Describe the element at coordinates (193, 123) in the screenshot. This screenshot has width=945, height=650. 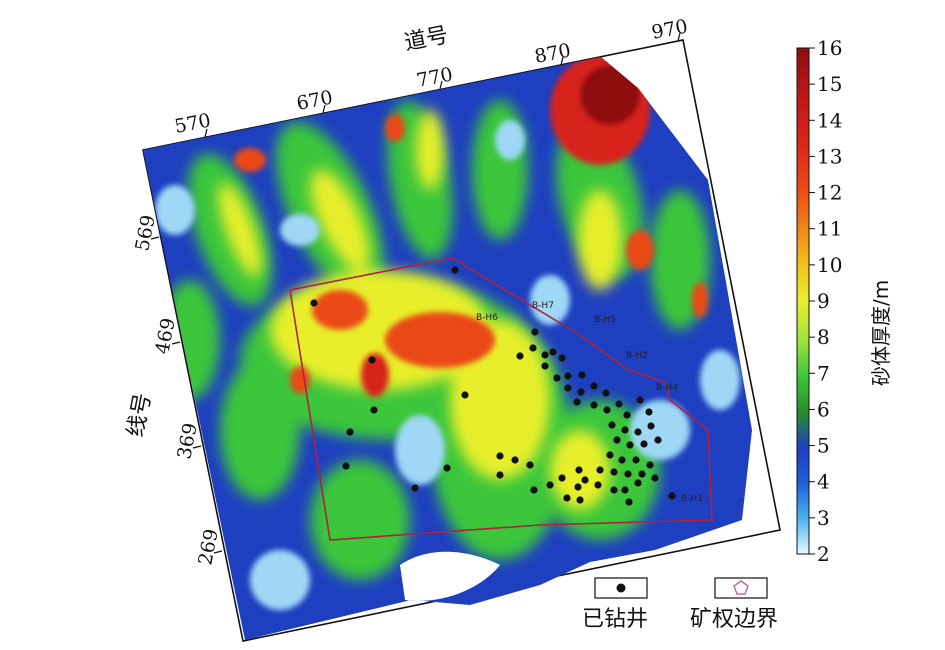
I see `top-tick-label: 570` at that location.